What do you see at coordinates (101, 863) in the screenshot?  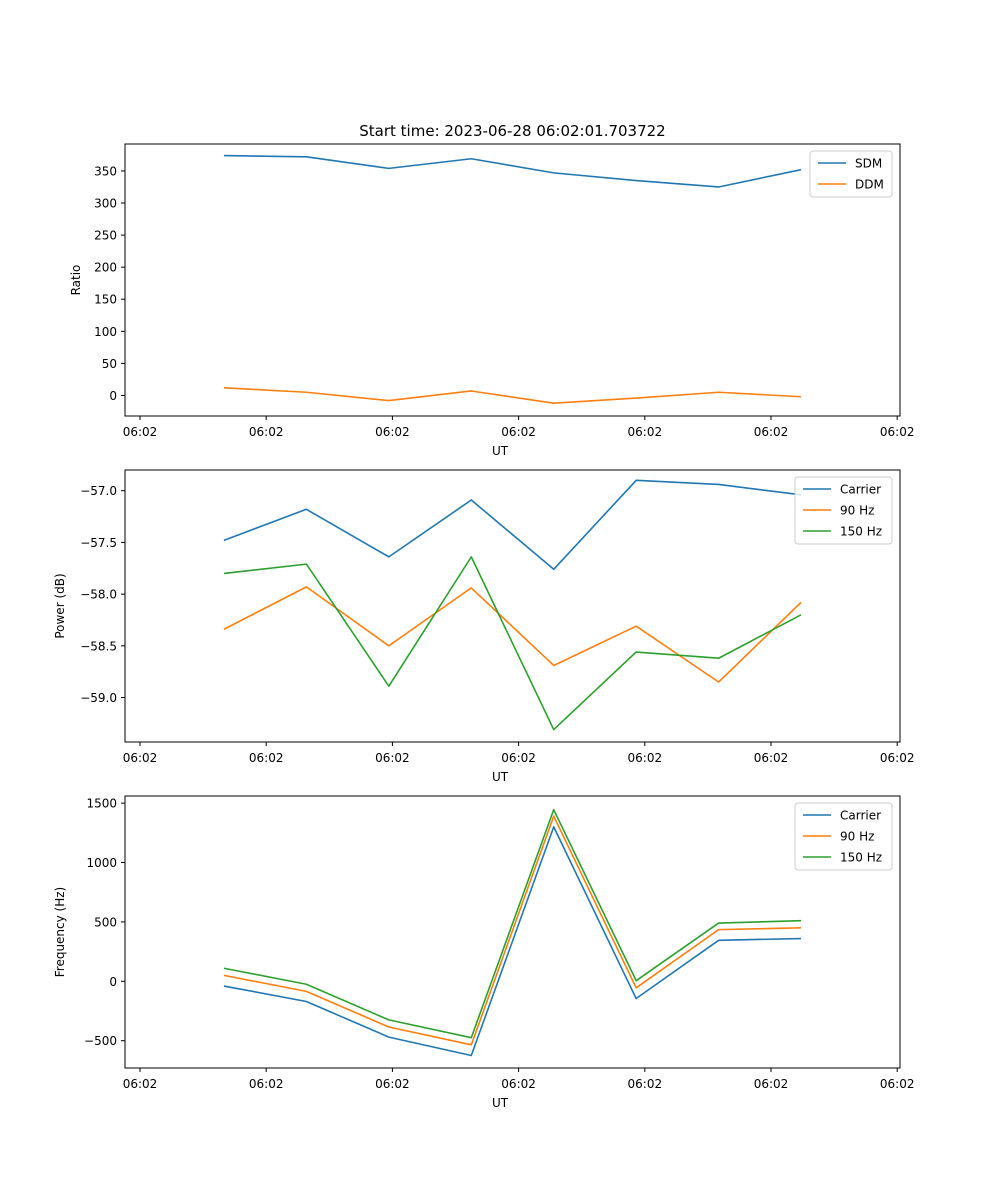 I see `y-tick-label: 1000` at bounding box center [101, 863].